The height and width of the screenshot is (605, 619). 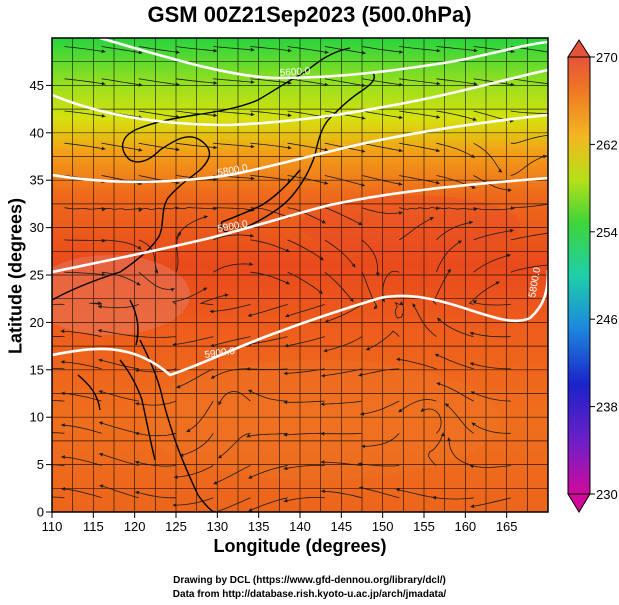 What do you see at coordinates (607, 144) in the screenshot?
I see `colorbar-tick-label: 262` at bounding box center [607, 144].